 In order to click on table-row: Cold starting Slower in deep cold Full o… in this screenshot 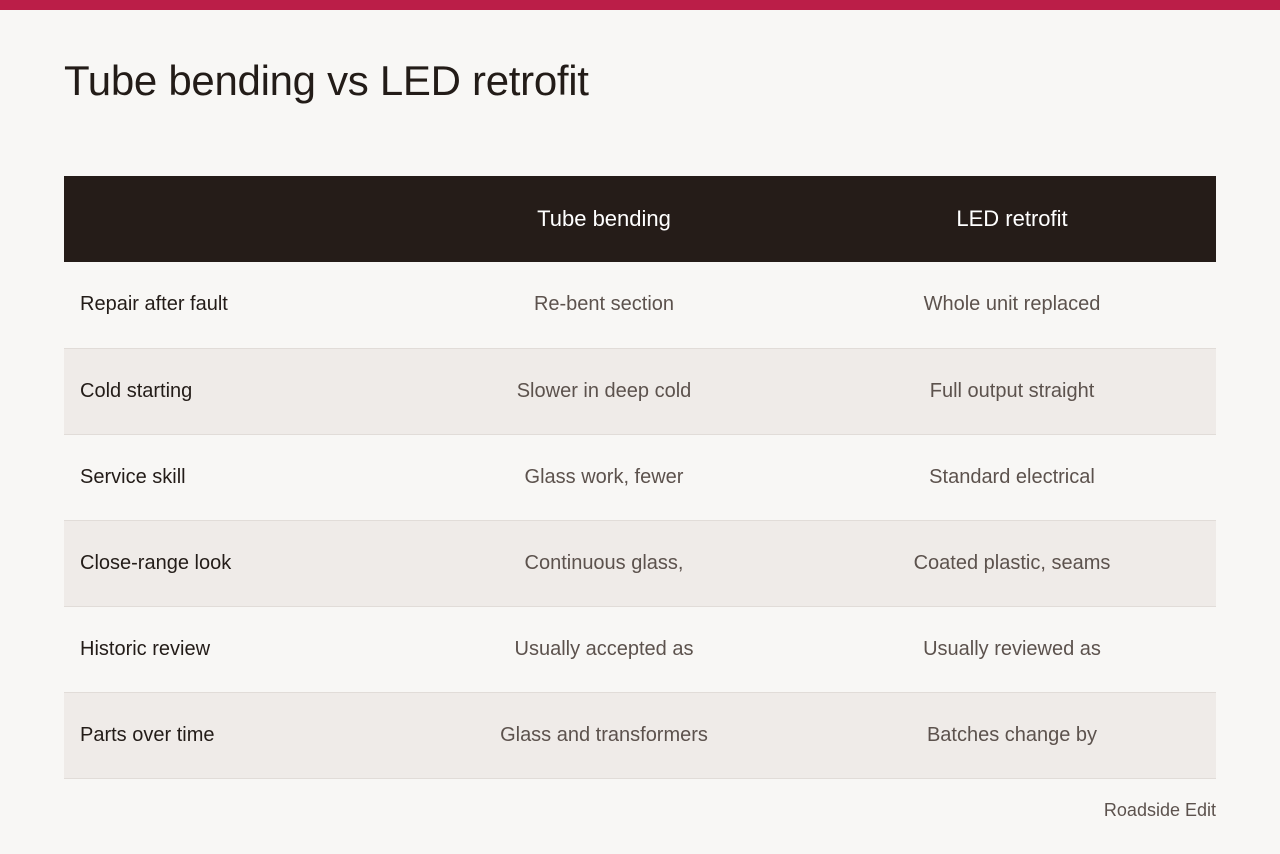, I will do `click(640, 391)`.